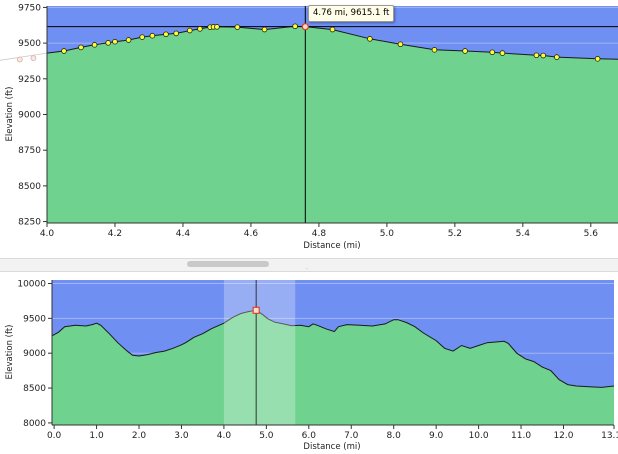  Describe the element at coordinates (10, 114) in the screenshot. I see `top-y-axis-label: Elevation (ft)` at that location.